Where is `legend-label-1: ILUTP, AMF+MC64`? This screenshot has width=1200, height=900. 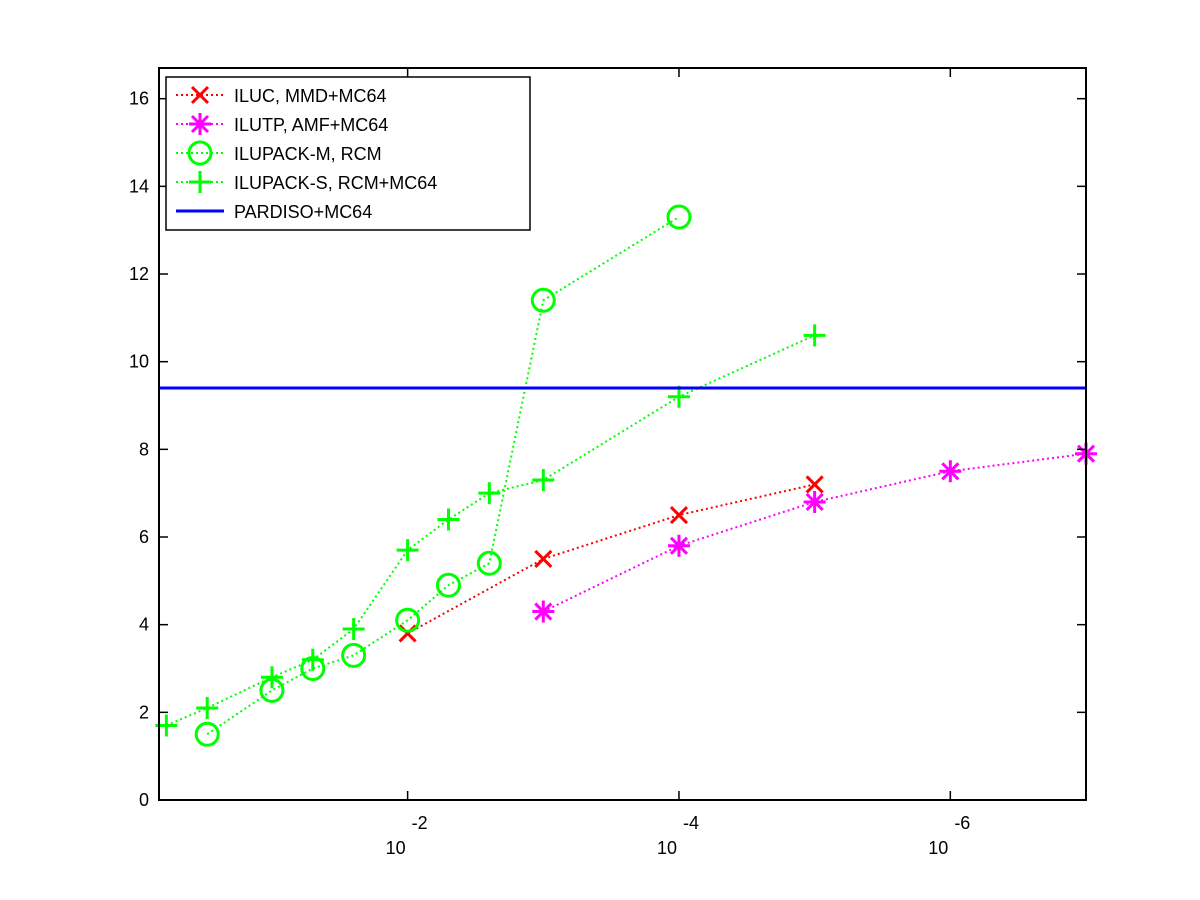
legend-label-1: ILUTP, AMF+MC64 is located at coordinates (311, 125).